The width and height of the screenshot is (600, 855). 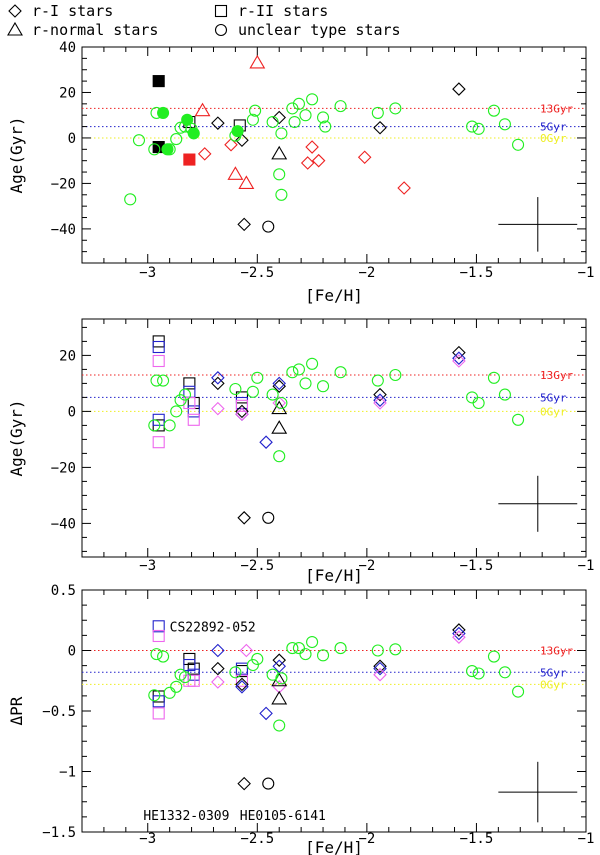 I want to click on reference-line-label: 0Gyr, so click(x=553, y=684).